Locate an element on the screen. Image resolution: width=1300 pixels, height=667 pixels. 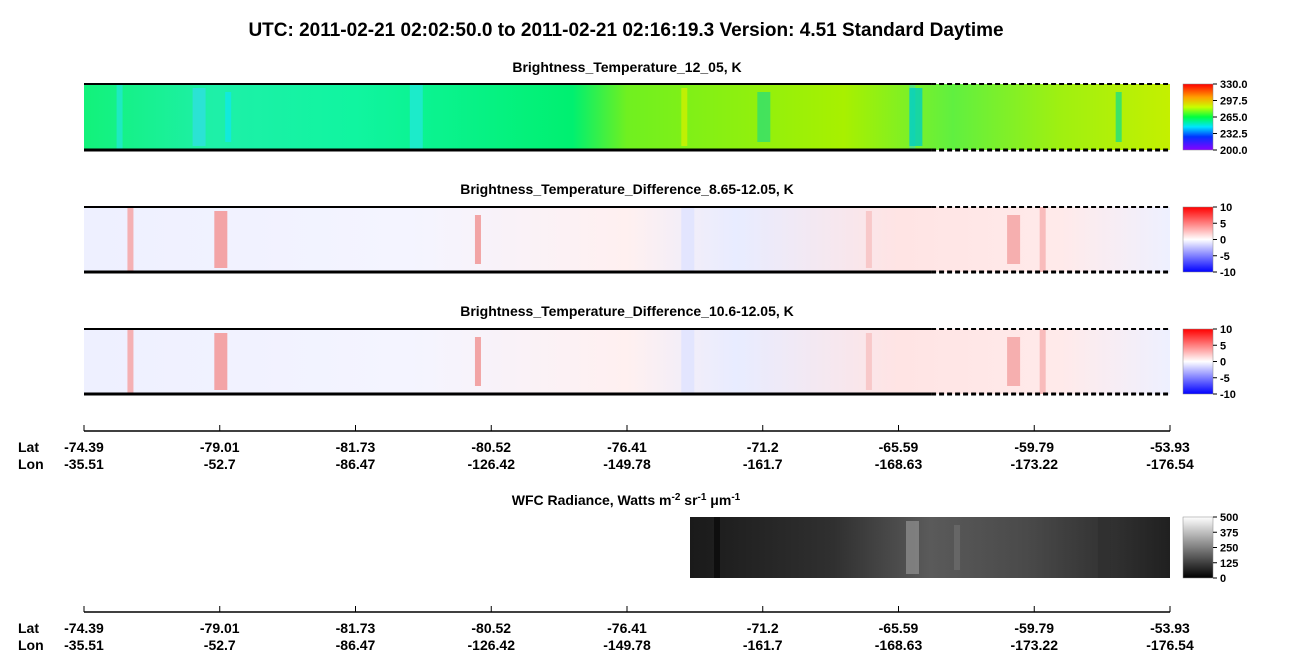
title-text: WFC Radiance, Watts m is located at coordinates (592, 500).